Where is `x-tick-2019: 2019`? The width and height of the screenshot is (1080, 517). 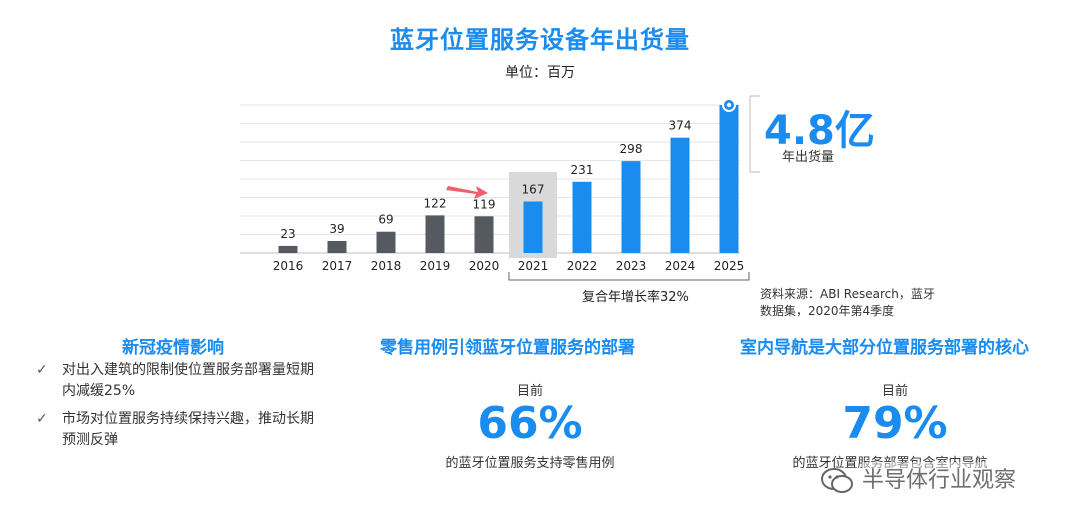 x-tick-2019: 2019 is located at coordinates (435, 266).